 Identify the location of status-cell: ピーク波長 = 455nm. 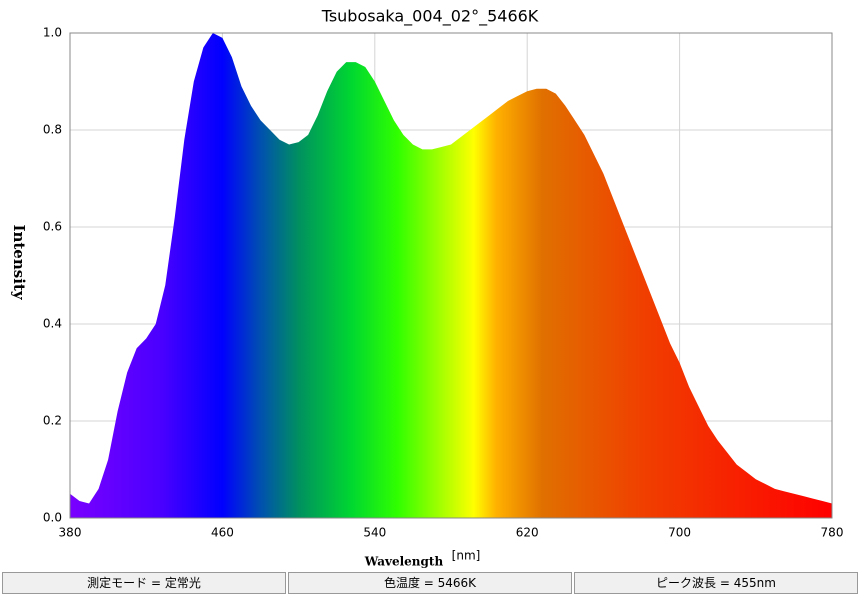
(716, 583).